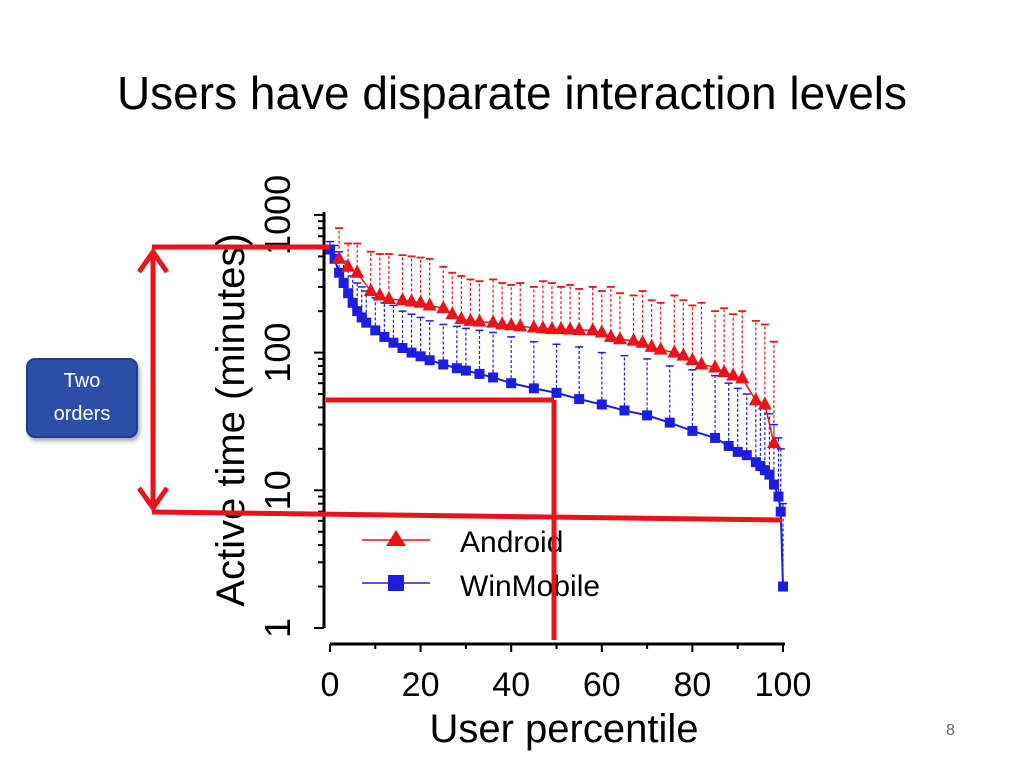 This screenshot has width=1024, height=768. What do you see at coordinates (511, 542) in the screenshot?
I see `legend-android-label: Android` at bounding box center [511, 542].